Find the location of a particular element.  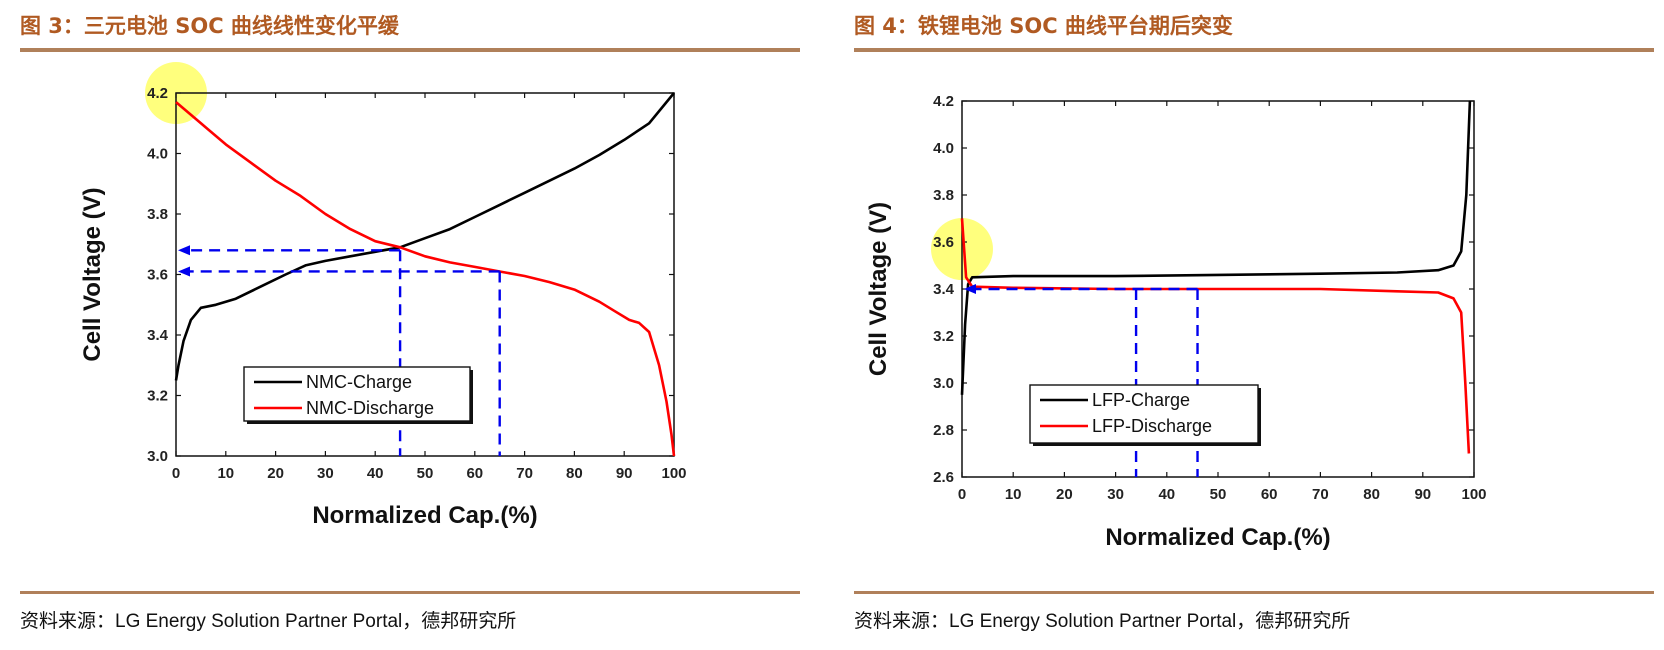

legend-label: NMC-Discharge is located at coordinates (370, 408).